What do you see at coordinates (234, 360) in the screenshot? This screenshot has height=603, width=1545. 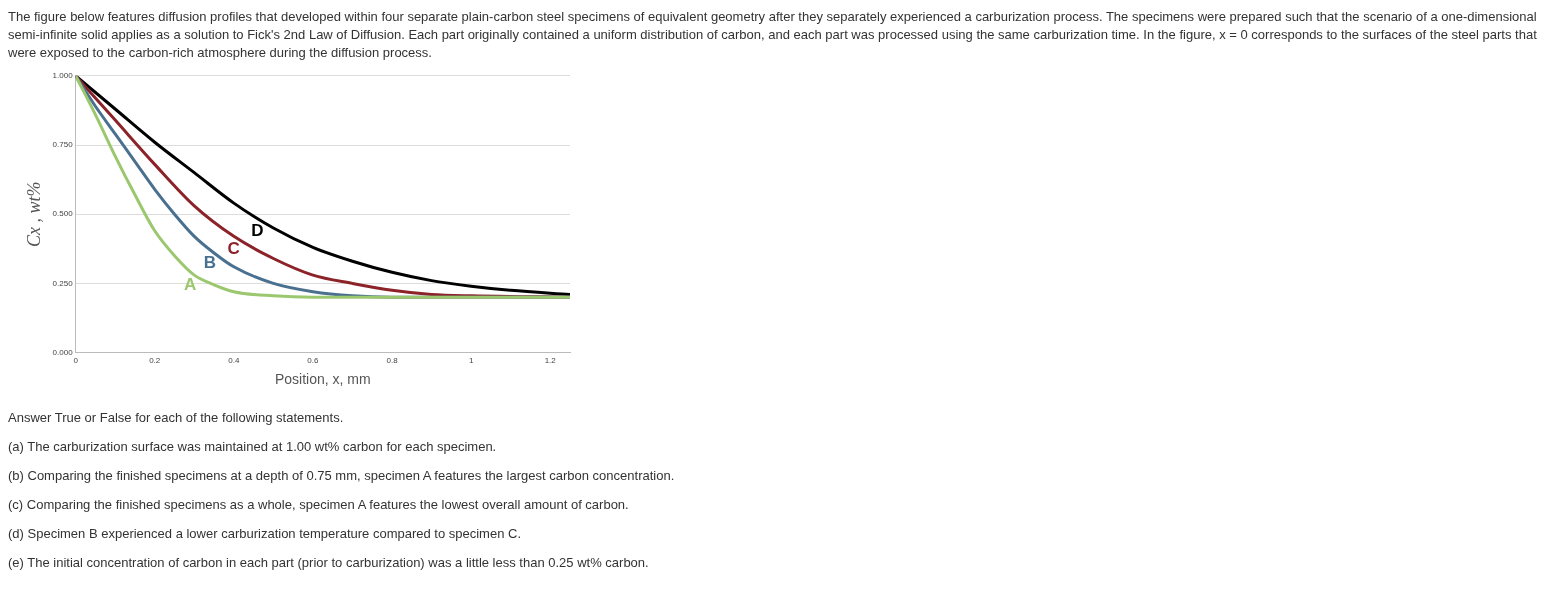 I see `x-tick-label: 0.4` at bounding box center [234, 360].